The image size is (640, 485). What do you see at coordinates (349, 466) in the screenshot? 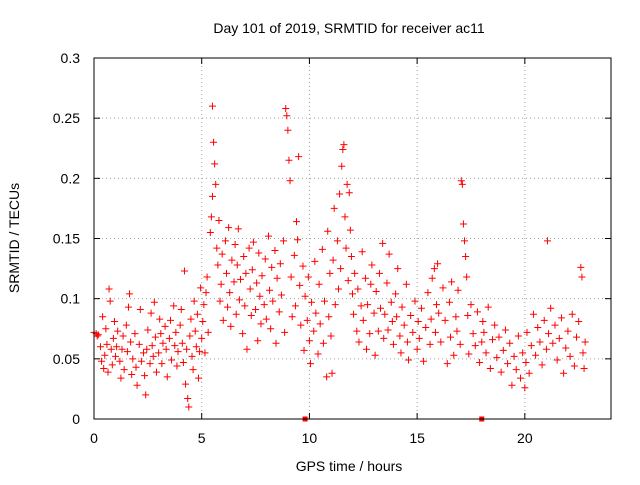
I see `x-axis-label: GPS time / hours` at bounding box center [349, 466].